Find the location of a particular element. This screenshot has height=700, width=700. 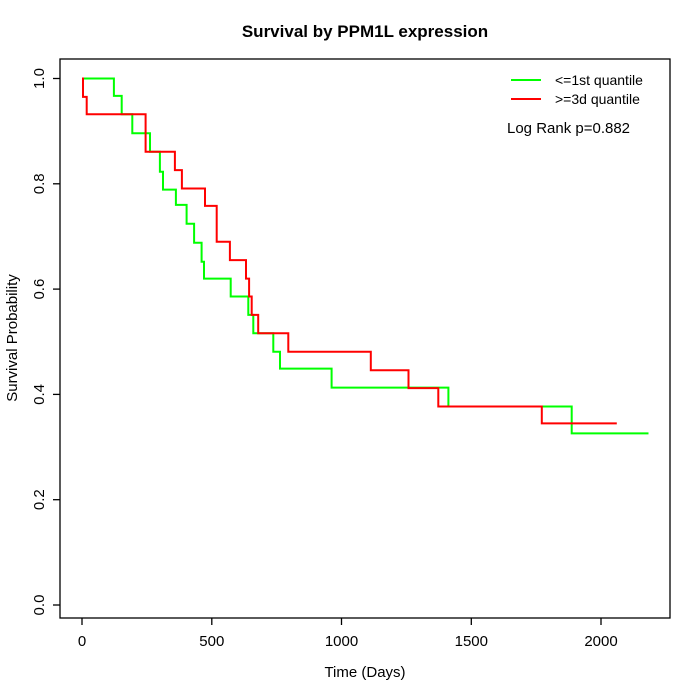

y-axis-tick-label: 0.0 is located at coordinates (39, 605).